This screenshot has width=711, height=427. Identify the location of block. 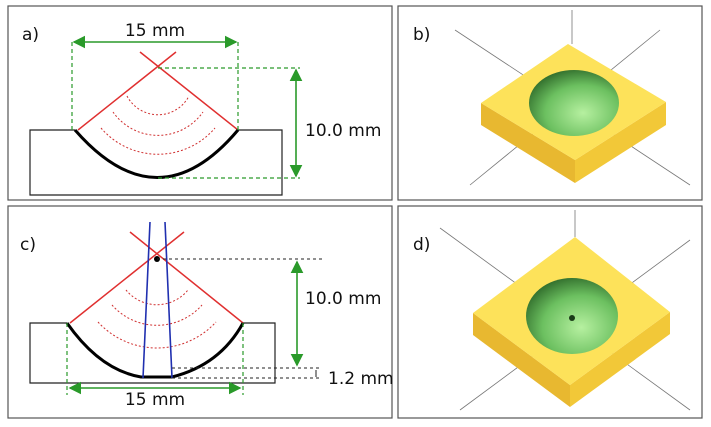
(156, 162).